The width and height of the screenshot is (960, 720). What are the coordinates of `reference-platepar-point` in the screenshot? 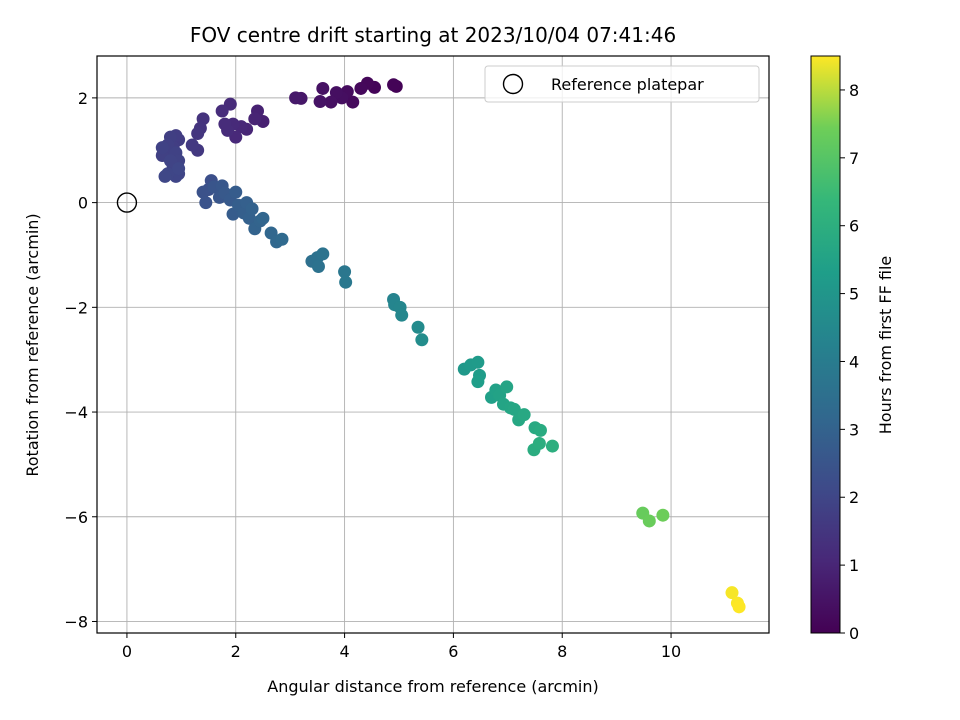 It's located at (127, 202).